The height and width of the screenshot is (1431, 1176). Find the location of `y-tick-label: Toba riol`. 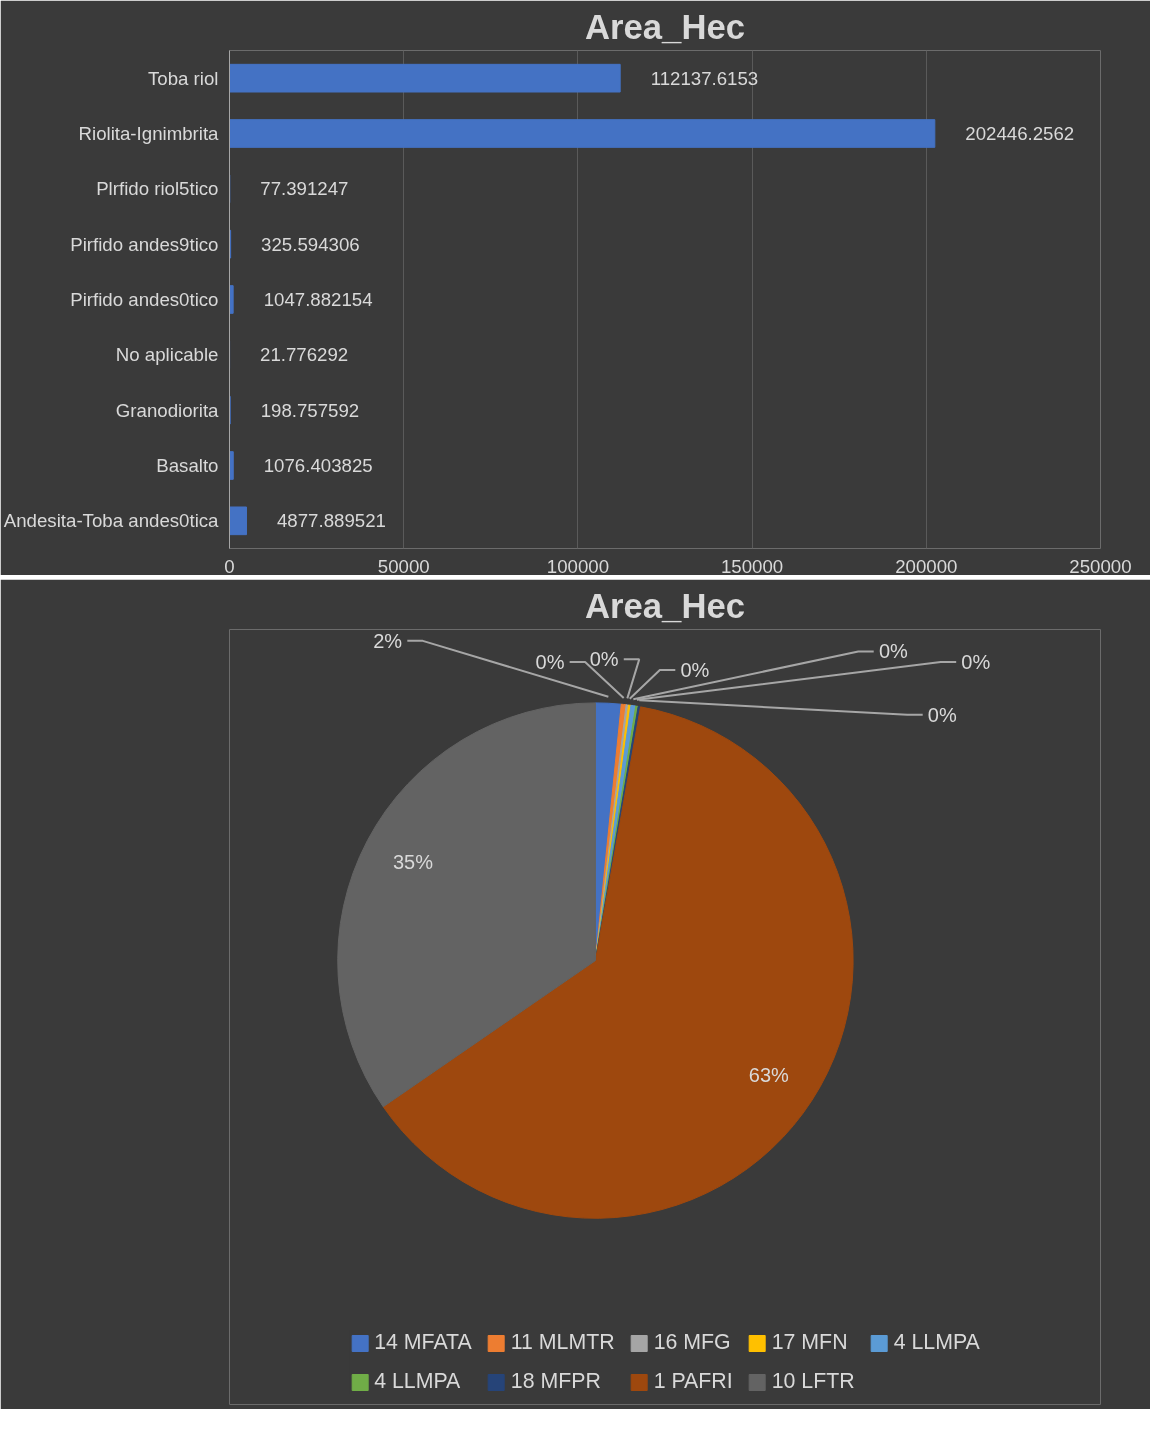

y-tick-label: Toba riol is located at coordinates (183, 78).